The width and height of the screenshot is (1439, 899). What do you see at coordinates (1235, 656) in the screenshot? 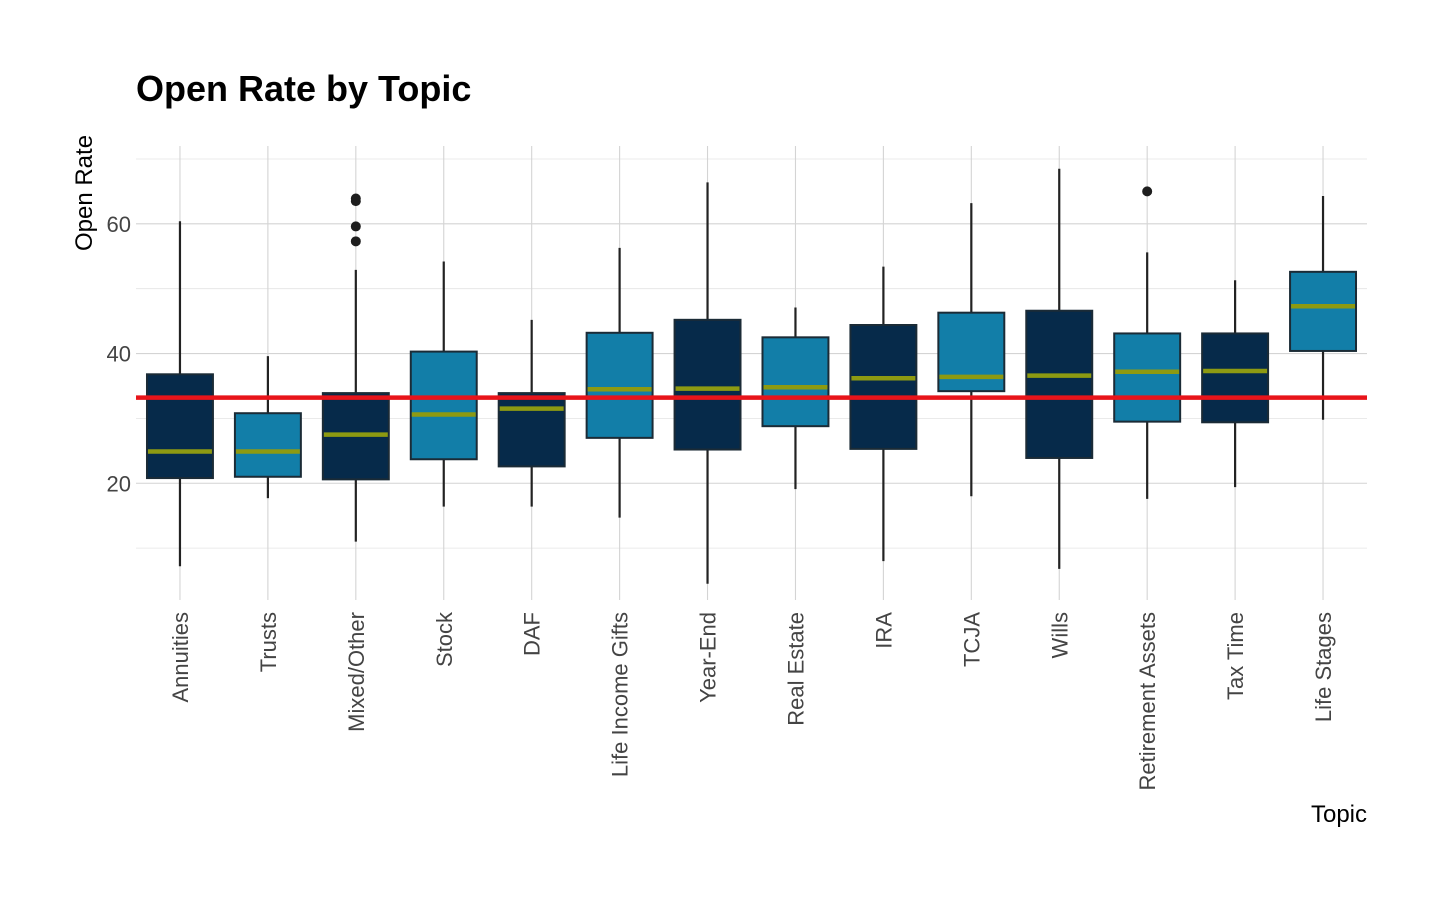
I see `x-tick-label: Tax Time` at bounding box center [1235, 656].